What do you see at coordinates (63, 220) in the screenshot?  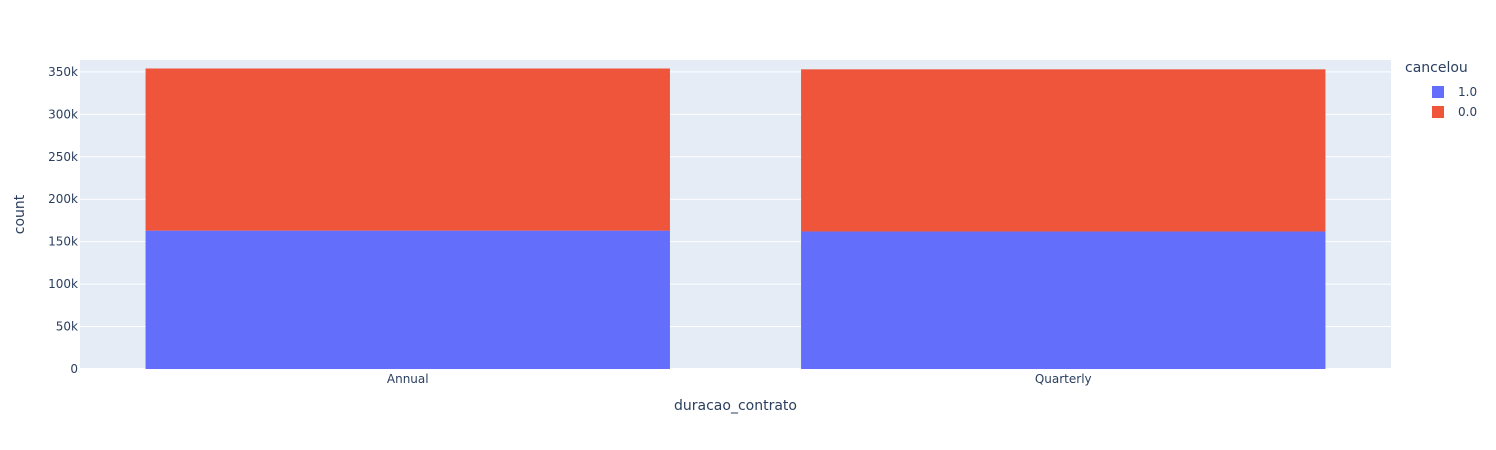 I see `y-axis-ticks: 0 50k 100k 150k 200k 250k 300k 350k` at bounding box center [63, 220].